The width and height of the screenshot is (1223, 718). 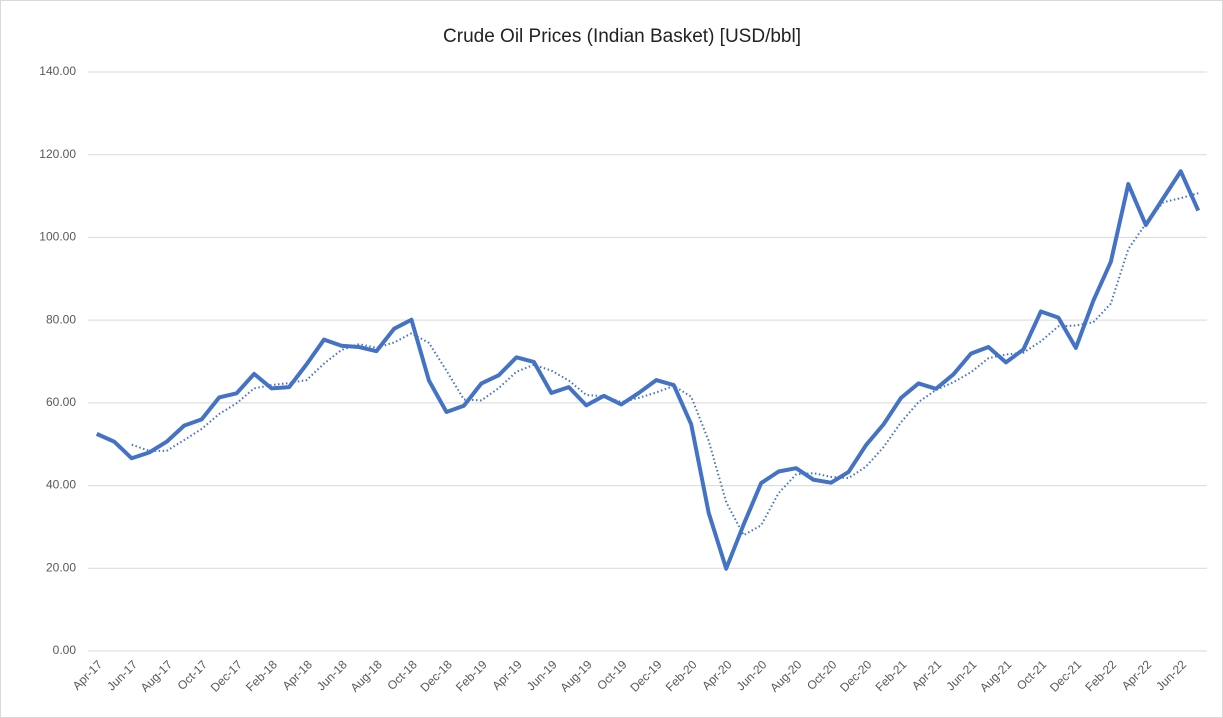 I want to click on y-tick-label: 140.00, so click(x=57, y=71).